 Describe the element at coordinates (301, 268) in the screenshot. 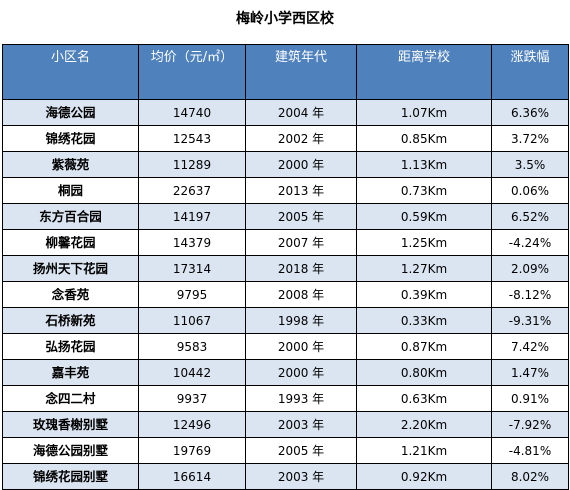

I see `cell-build-year: 2018 年` at that location.